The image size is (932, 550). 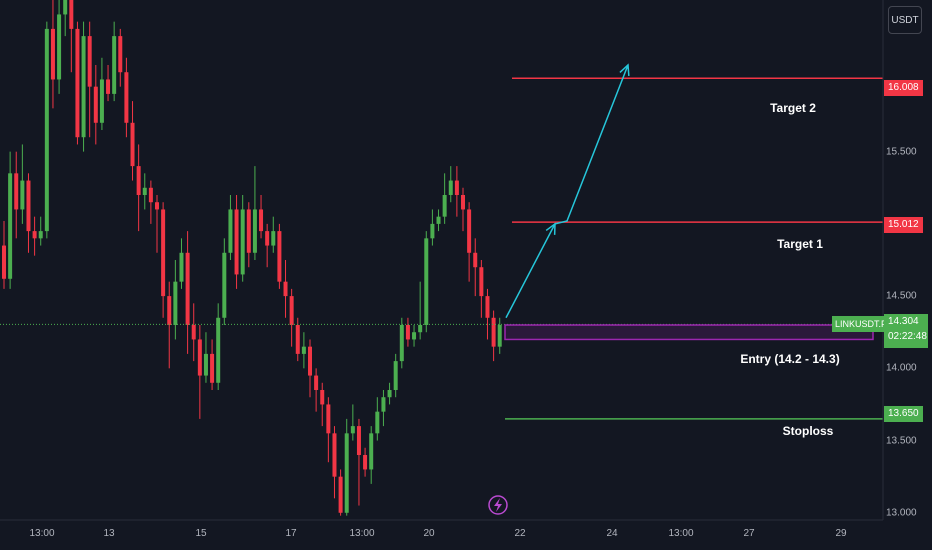 I want to click on x-tick-label: 27, so click(x=749, y=533).